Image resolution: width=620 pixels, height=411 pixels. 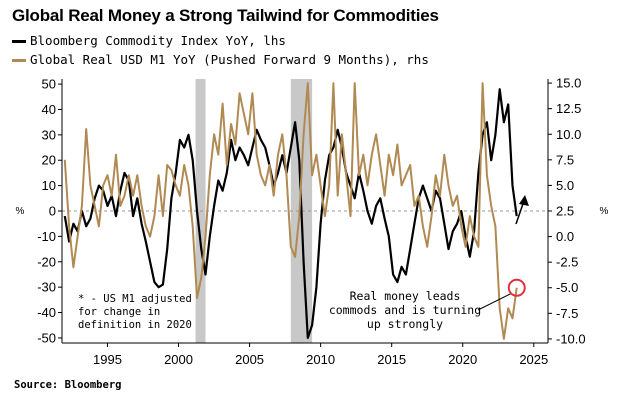 I want to click on left-tick-label: 0, so click(x=52, y=211).